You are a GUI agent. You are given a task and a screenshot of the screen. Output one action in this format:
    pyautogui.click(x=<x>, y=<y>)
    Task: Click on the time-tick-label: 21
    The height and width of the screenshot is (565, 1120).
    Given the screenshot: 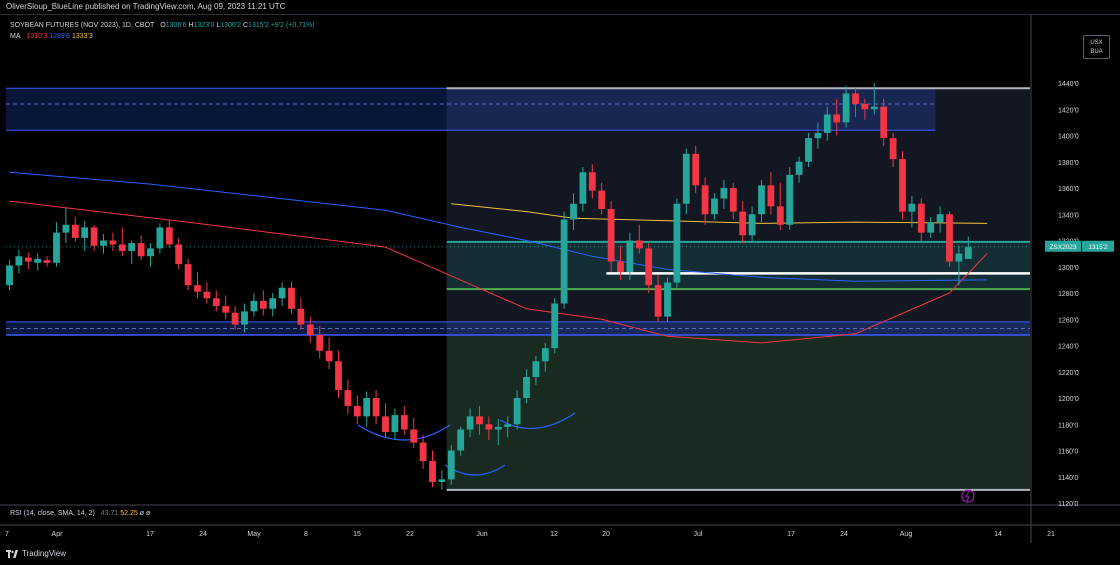 What is the action you would take?
    pyautogui.click(x=1051, y=534)
    